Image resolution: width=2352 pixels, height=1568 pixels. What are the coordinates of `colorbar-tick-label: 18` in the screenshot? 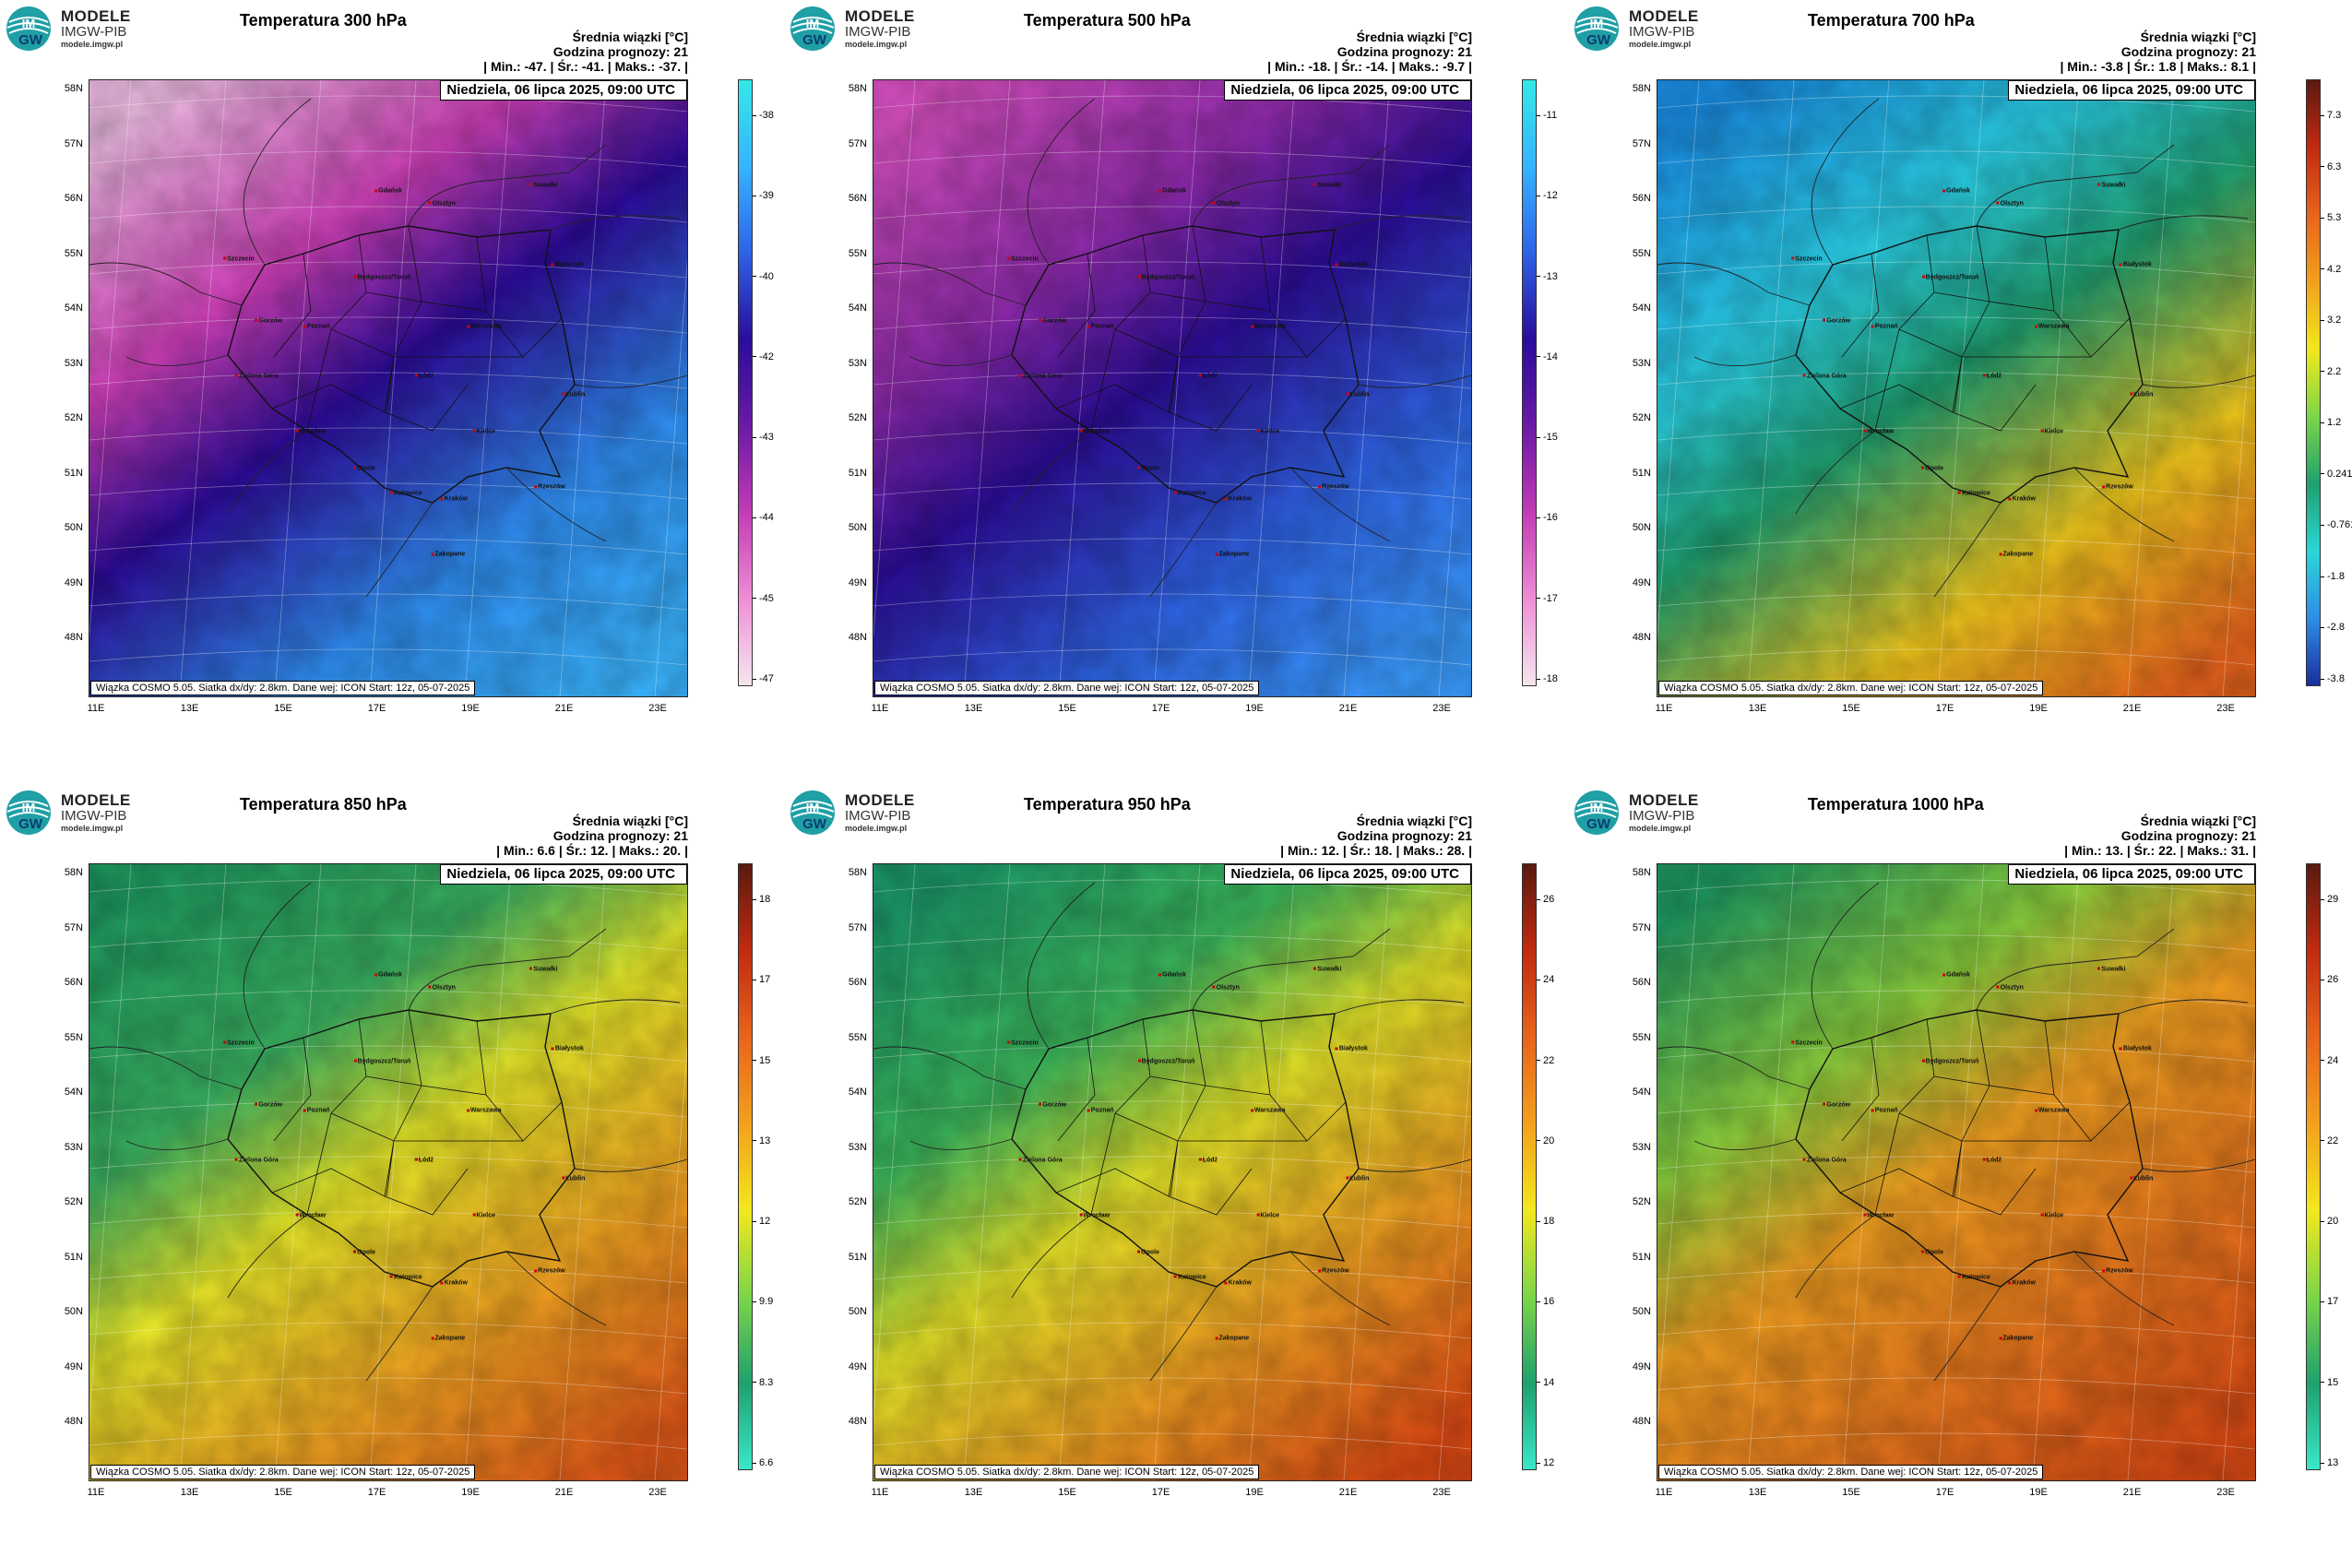 It's located at (1545, 1221).